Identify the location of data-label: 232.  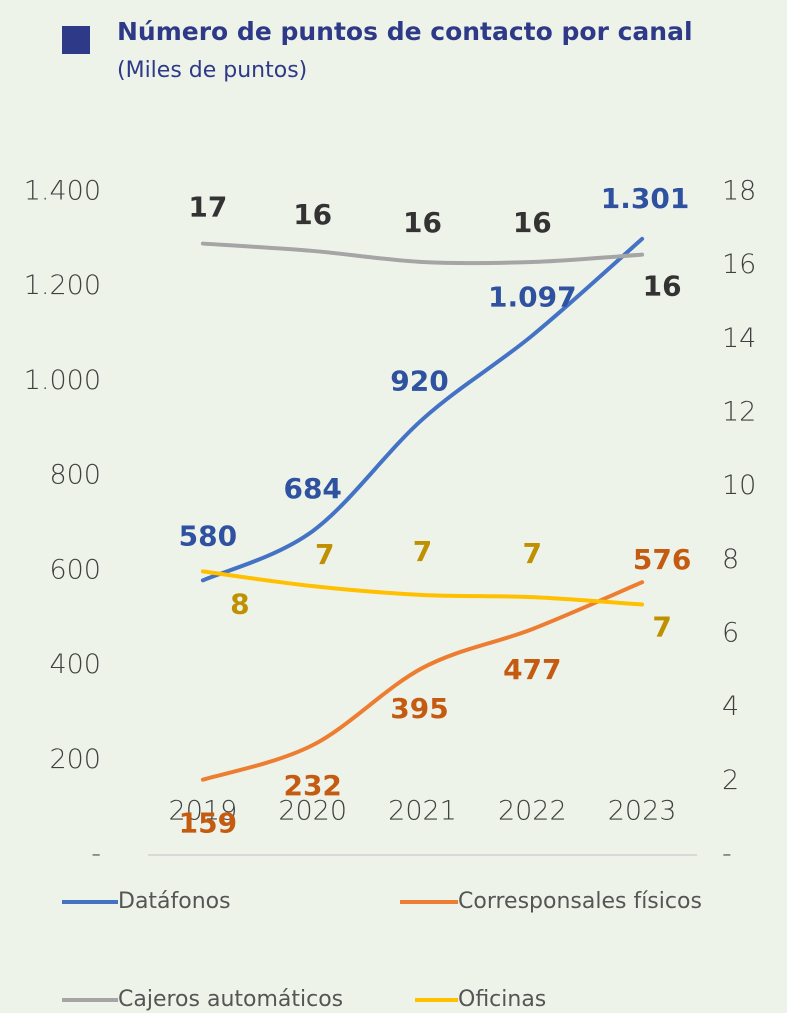
(312, 785).